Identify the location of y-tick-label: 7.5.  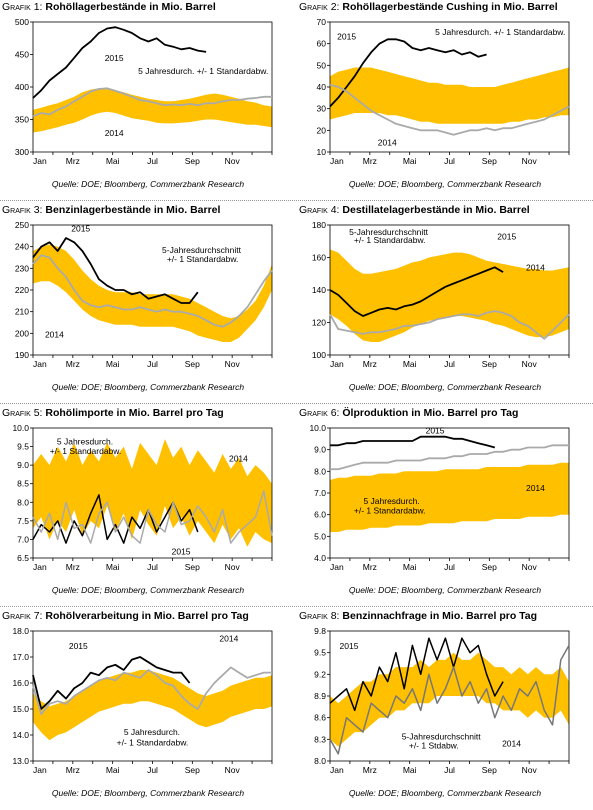
(23, 521).